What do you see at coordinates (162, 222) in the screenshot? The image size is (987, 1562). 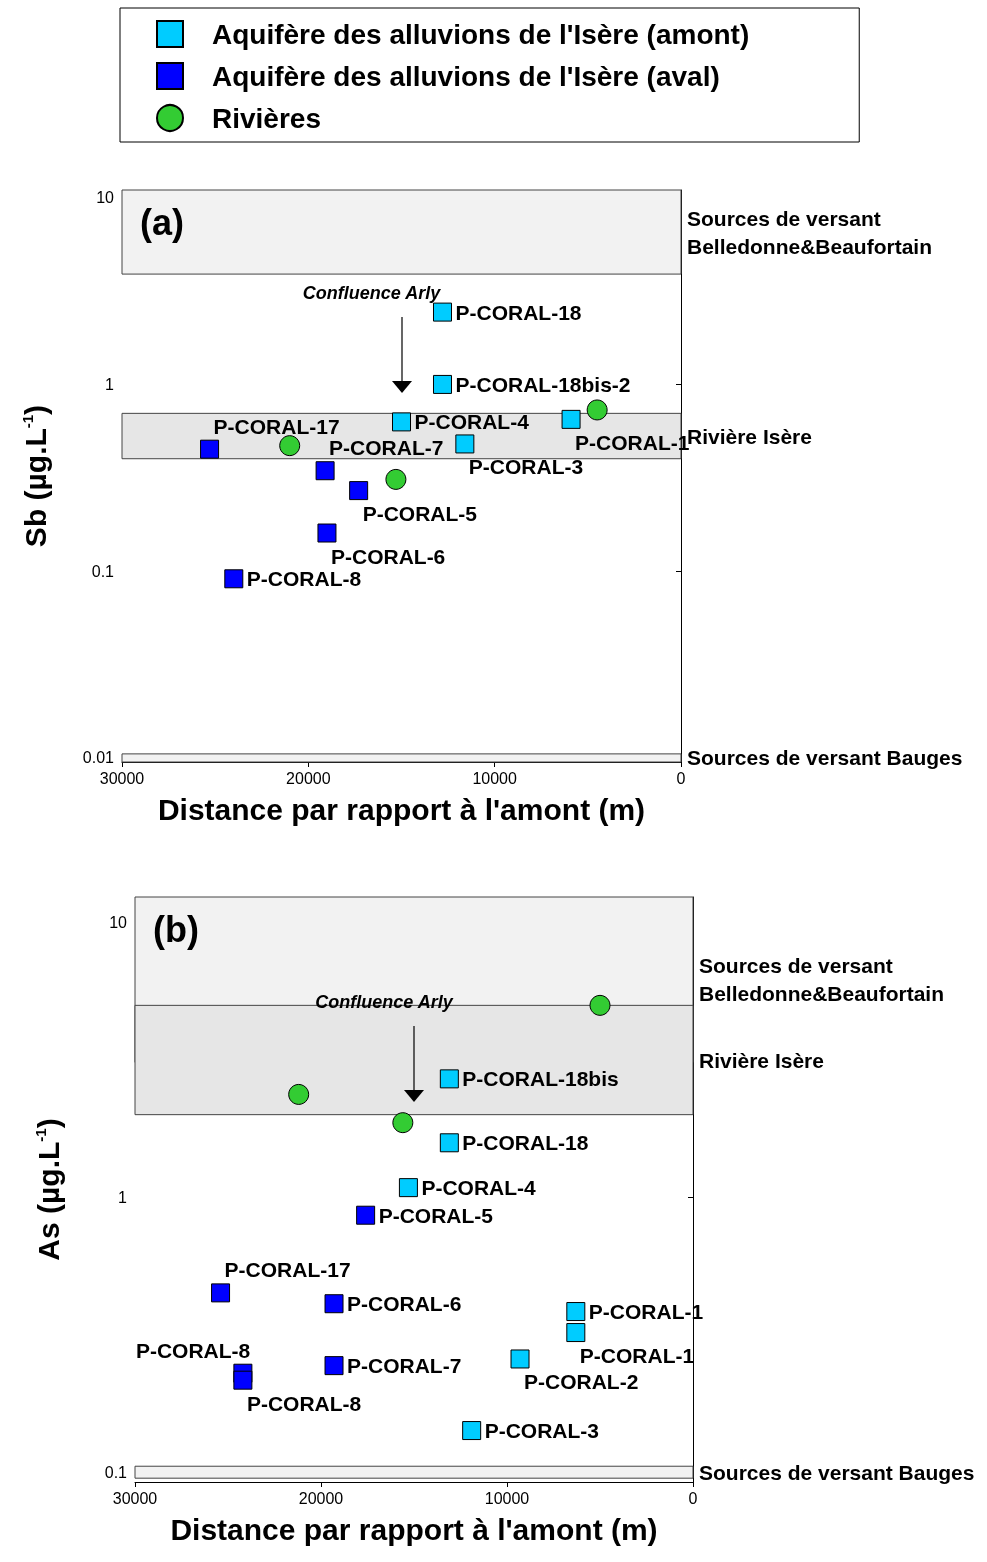 I see `annotation: (a)` at bounding box center [162, 222].